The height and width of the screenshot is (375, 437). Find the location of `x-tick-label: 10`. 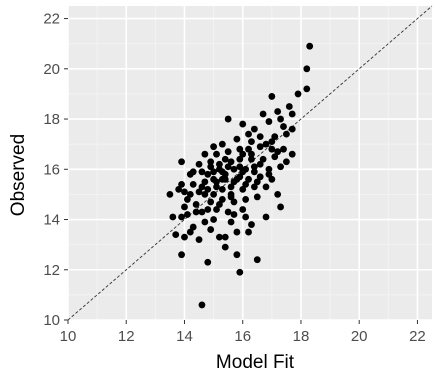

x-tick-label: 10 is located at coordinates (68, 336).